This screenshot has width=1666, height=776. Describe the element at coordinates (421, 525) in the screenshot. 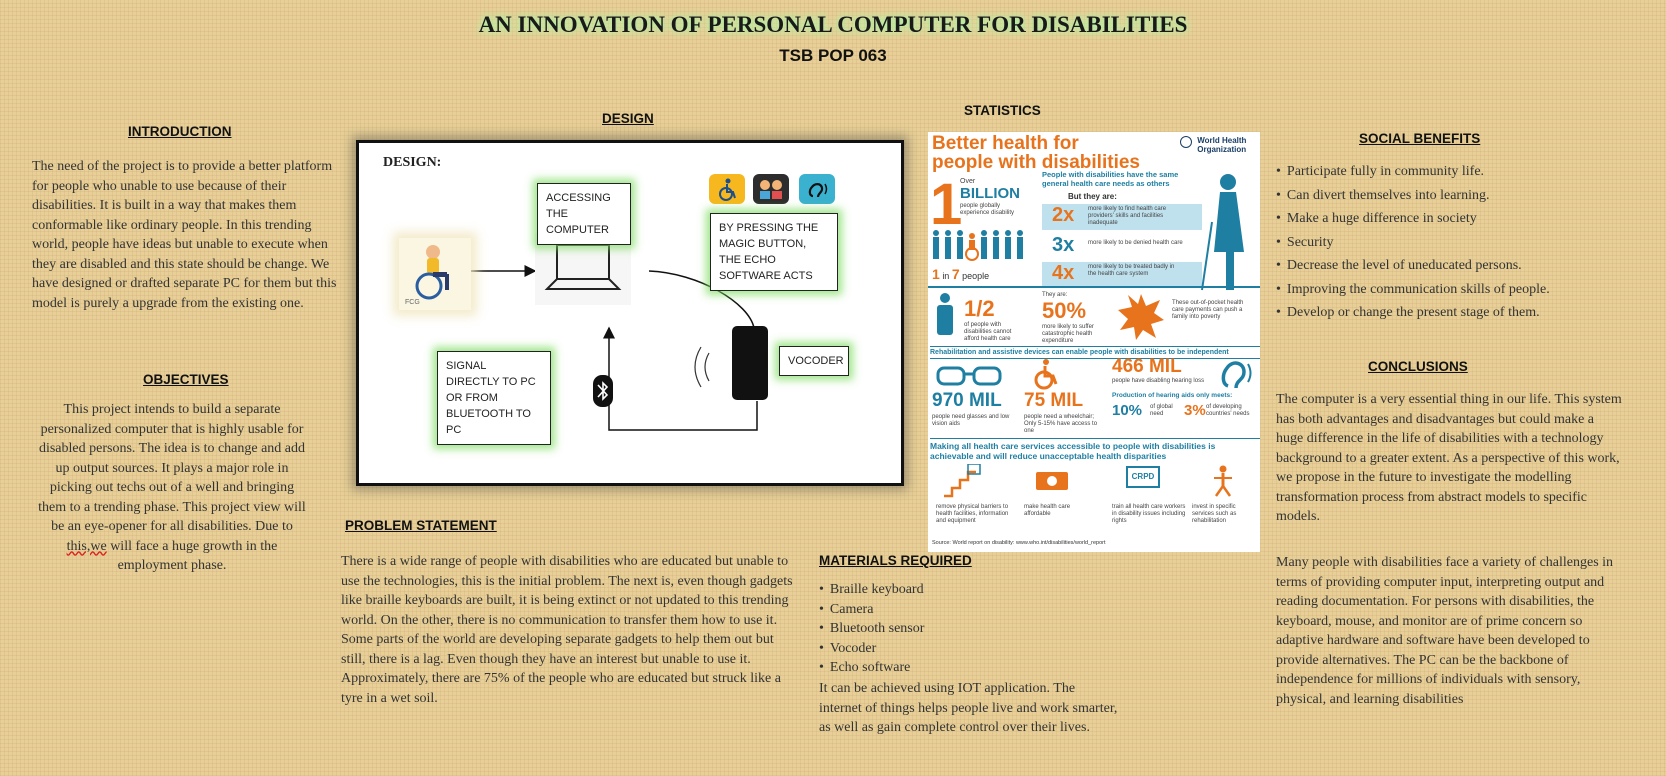

I see `problem-heading: PROBLEM STATEMENT` at that location.